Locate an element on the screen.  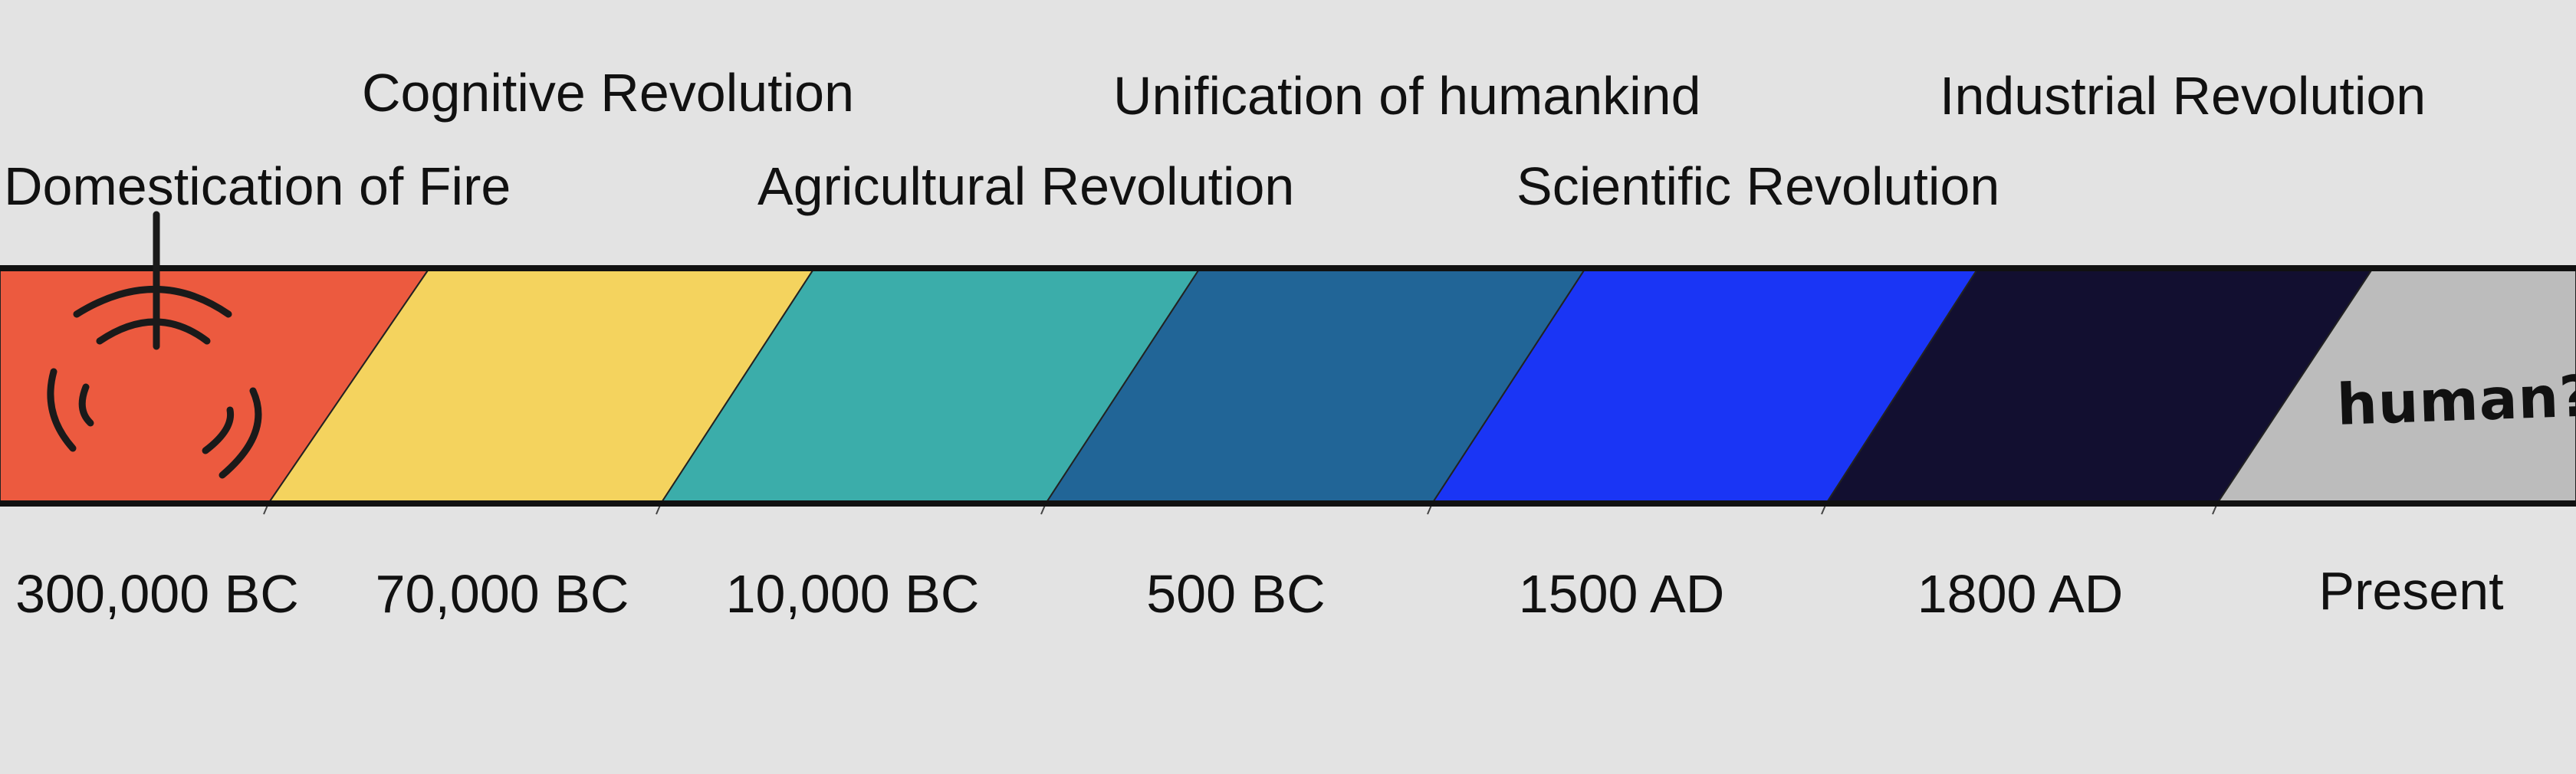
era-date-label: 1500 AD is located at coordinates (1621, 594).